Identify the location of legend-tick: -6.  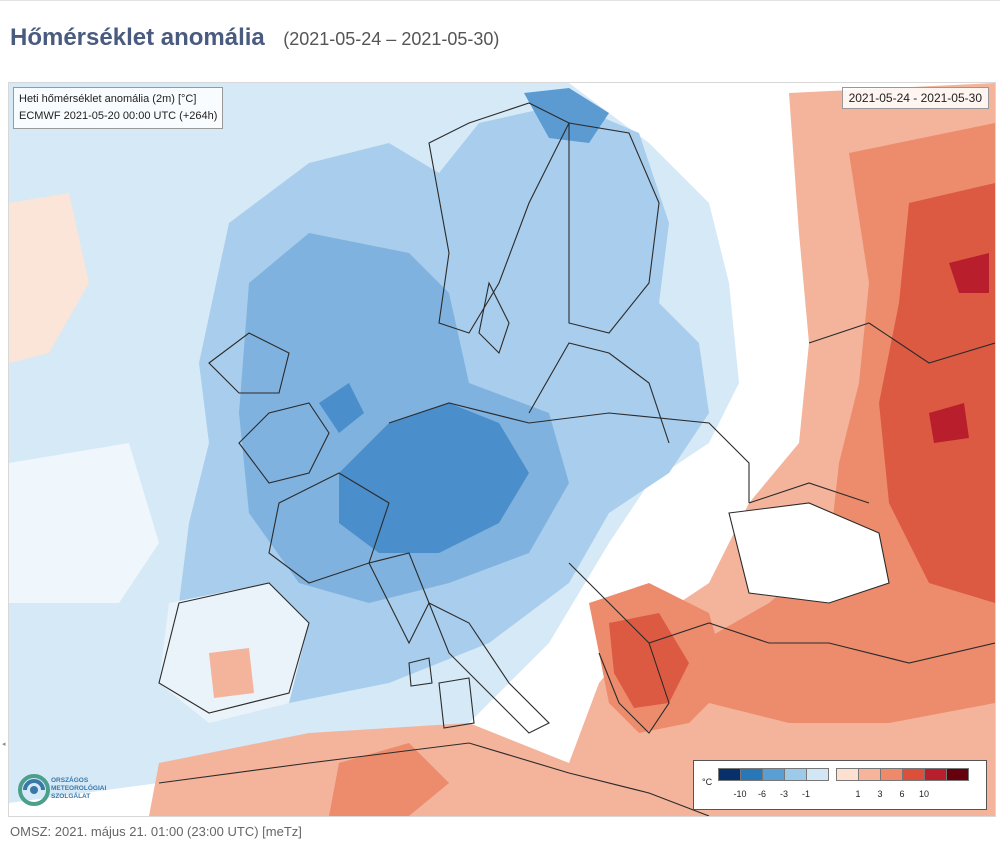
(761, 794).